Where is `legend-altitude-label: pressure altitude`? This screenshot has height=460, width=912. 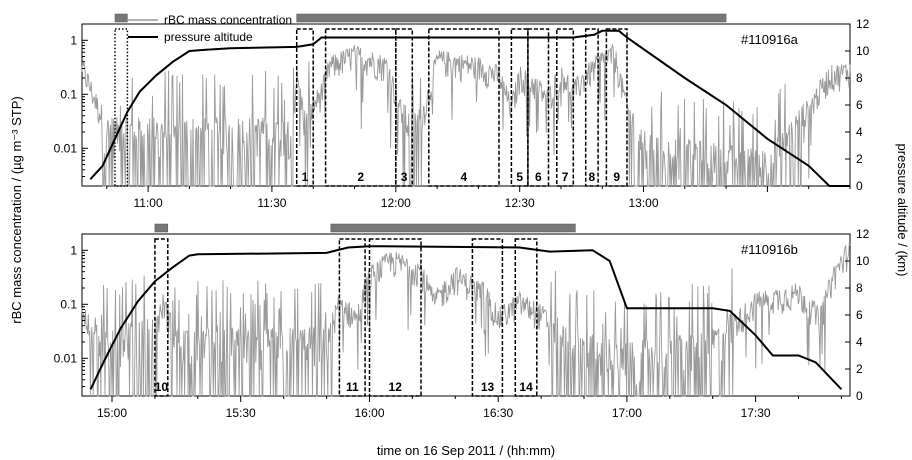 legend-altitude-label: pressure altitude is located at coordinates (208, 37).